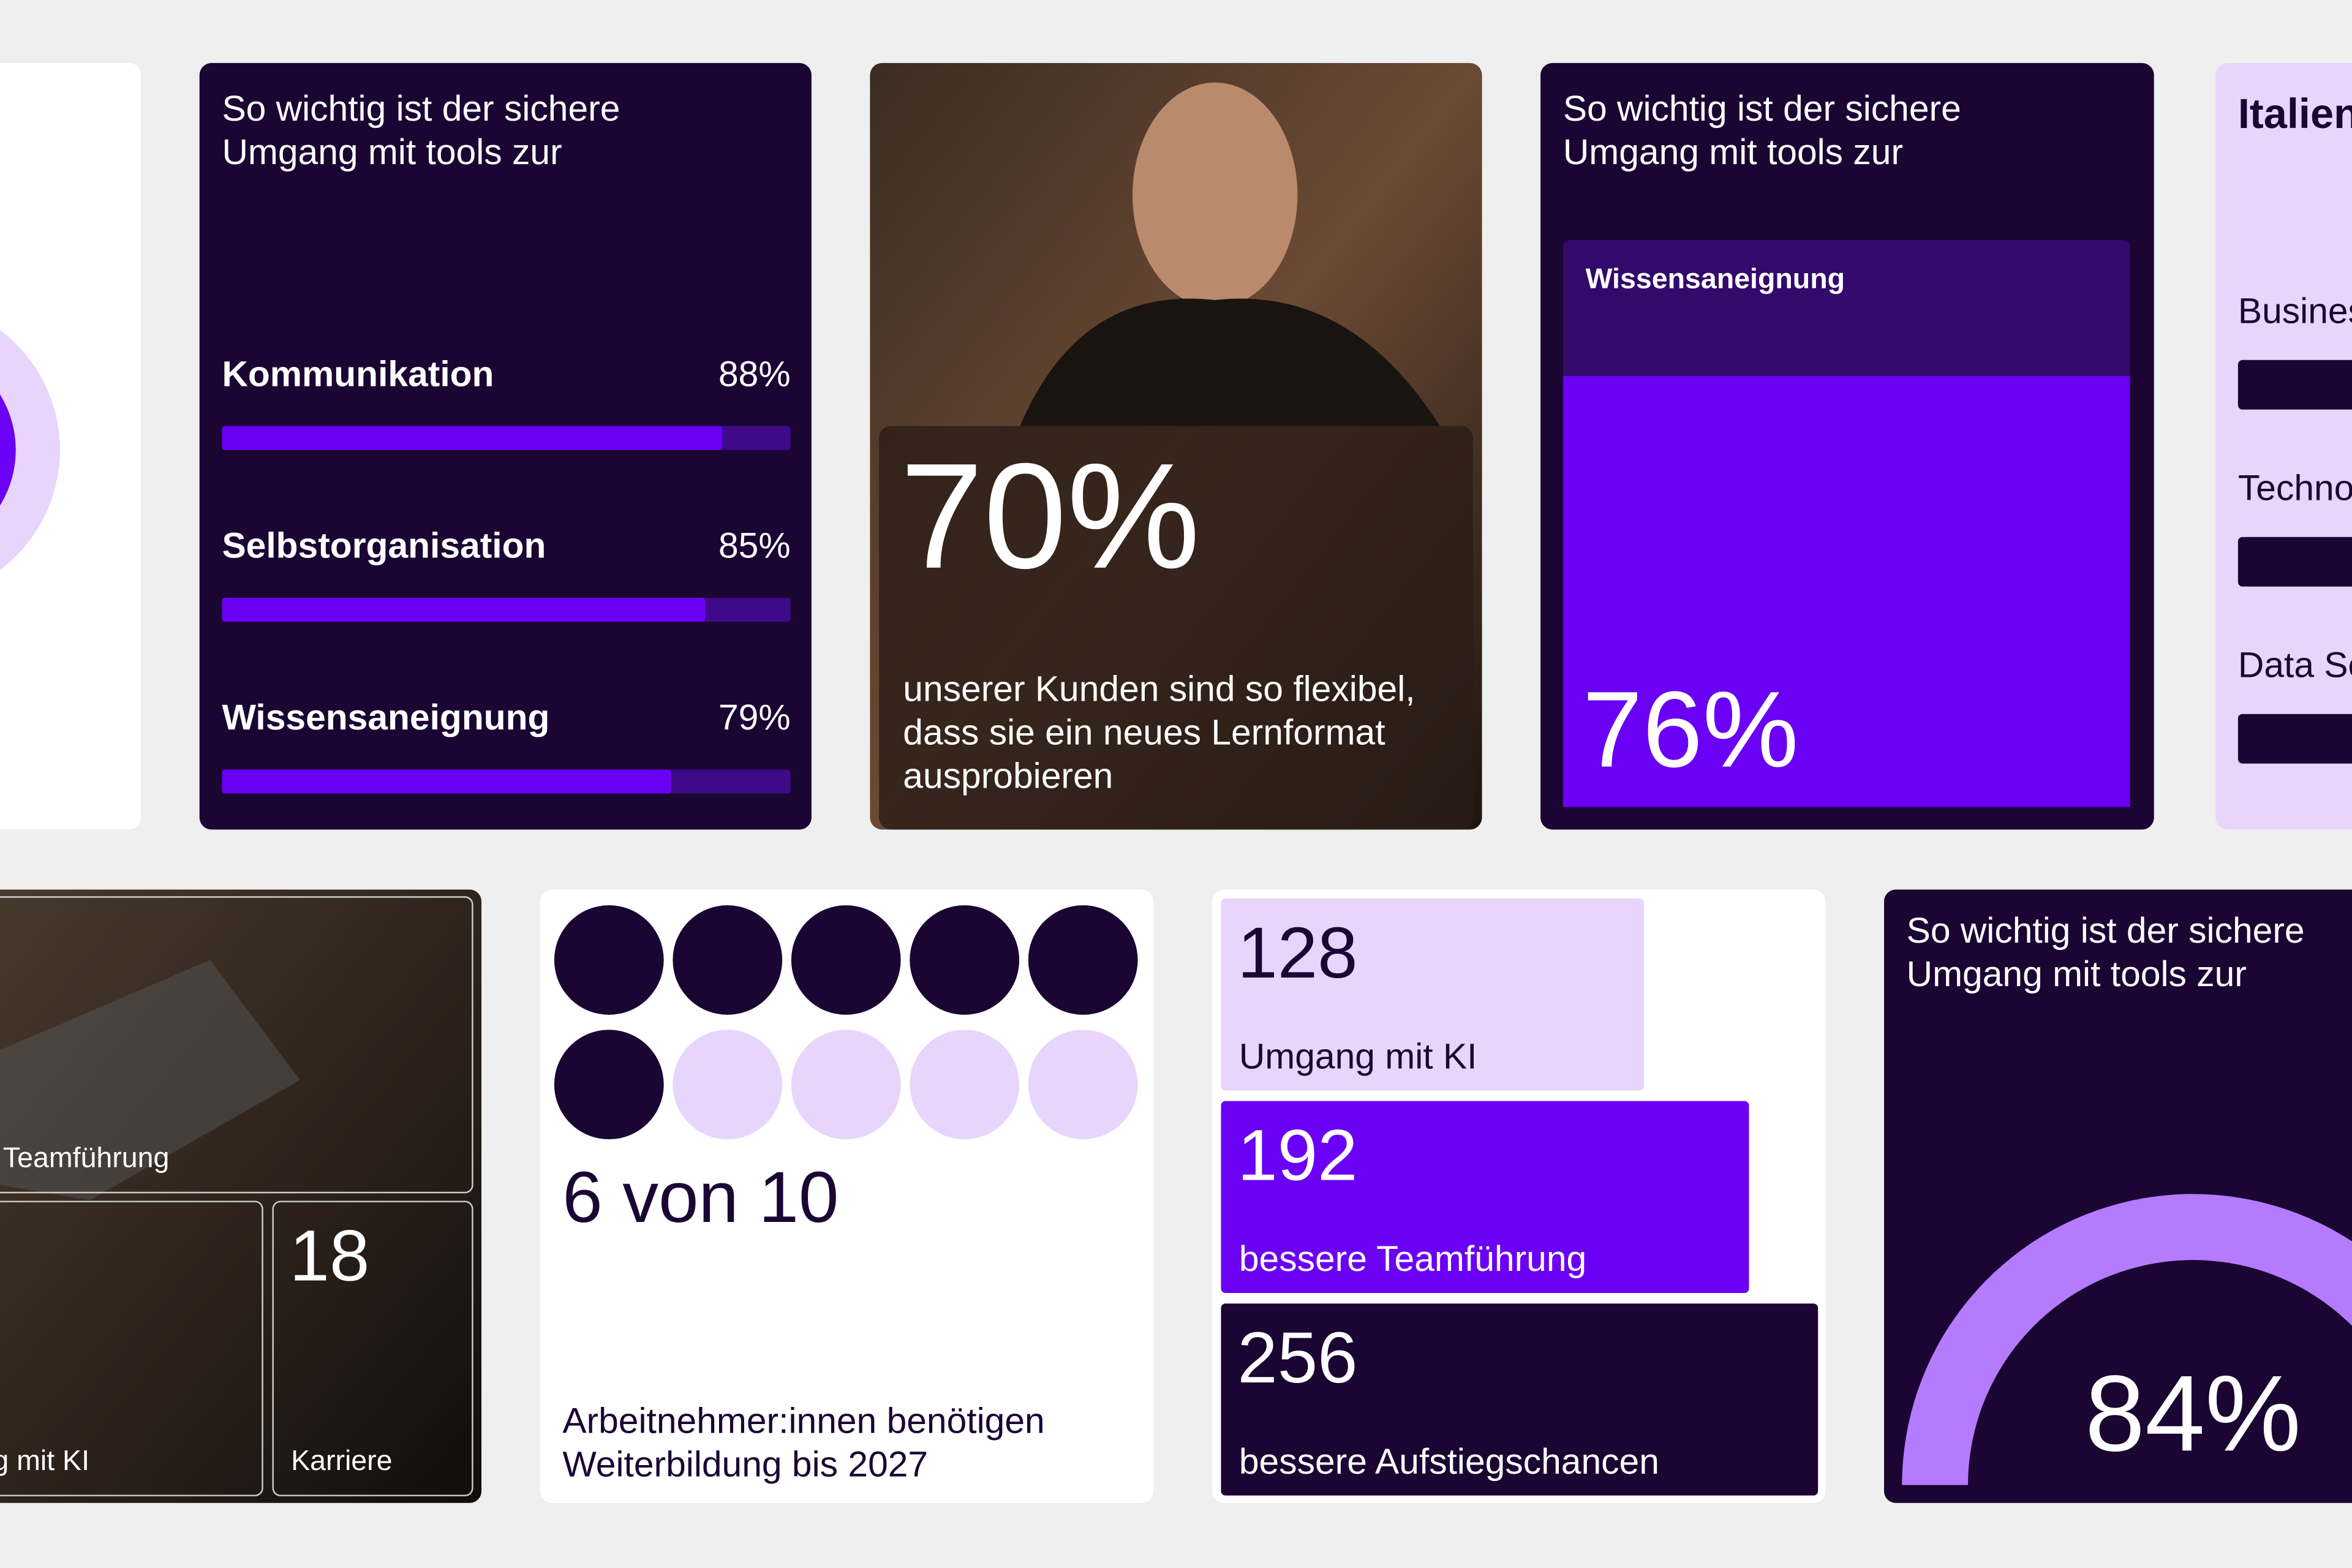 This screenshot has width=2352, height=1568. Describe the element at coordinates (384, 546) in the screenshot. I see `skill-label: Selbstorganisation` at that location.